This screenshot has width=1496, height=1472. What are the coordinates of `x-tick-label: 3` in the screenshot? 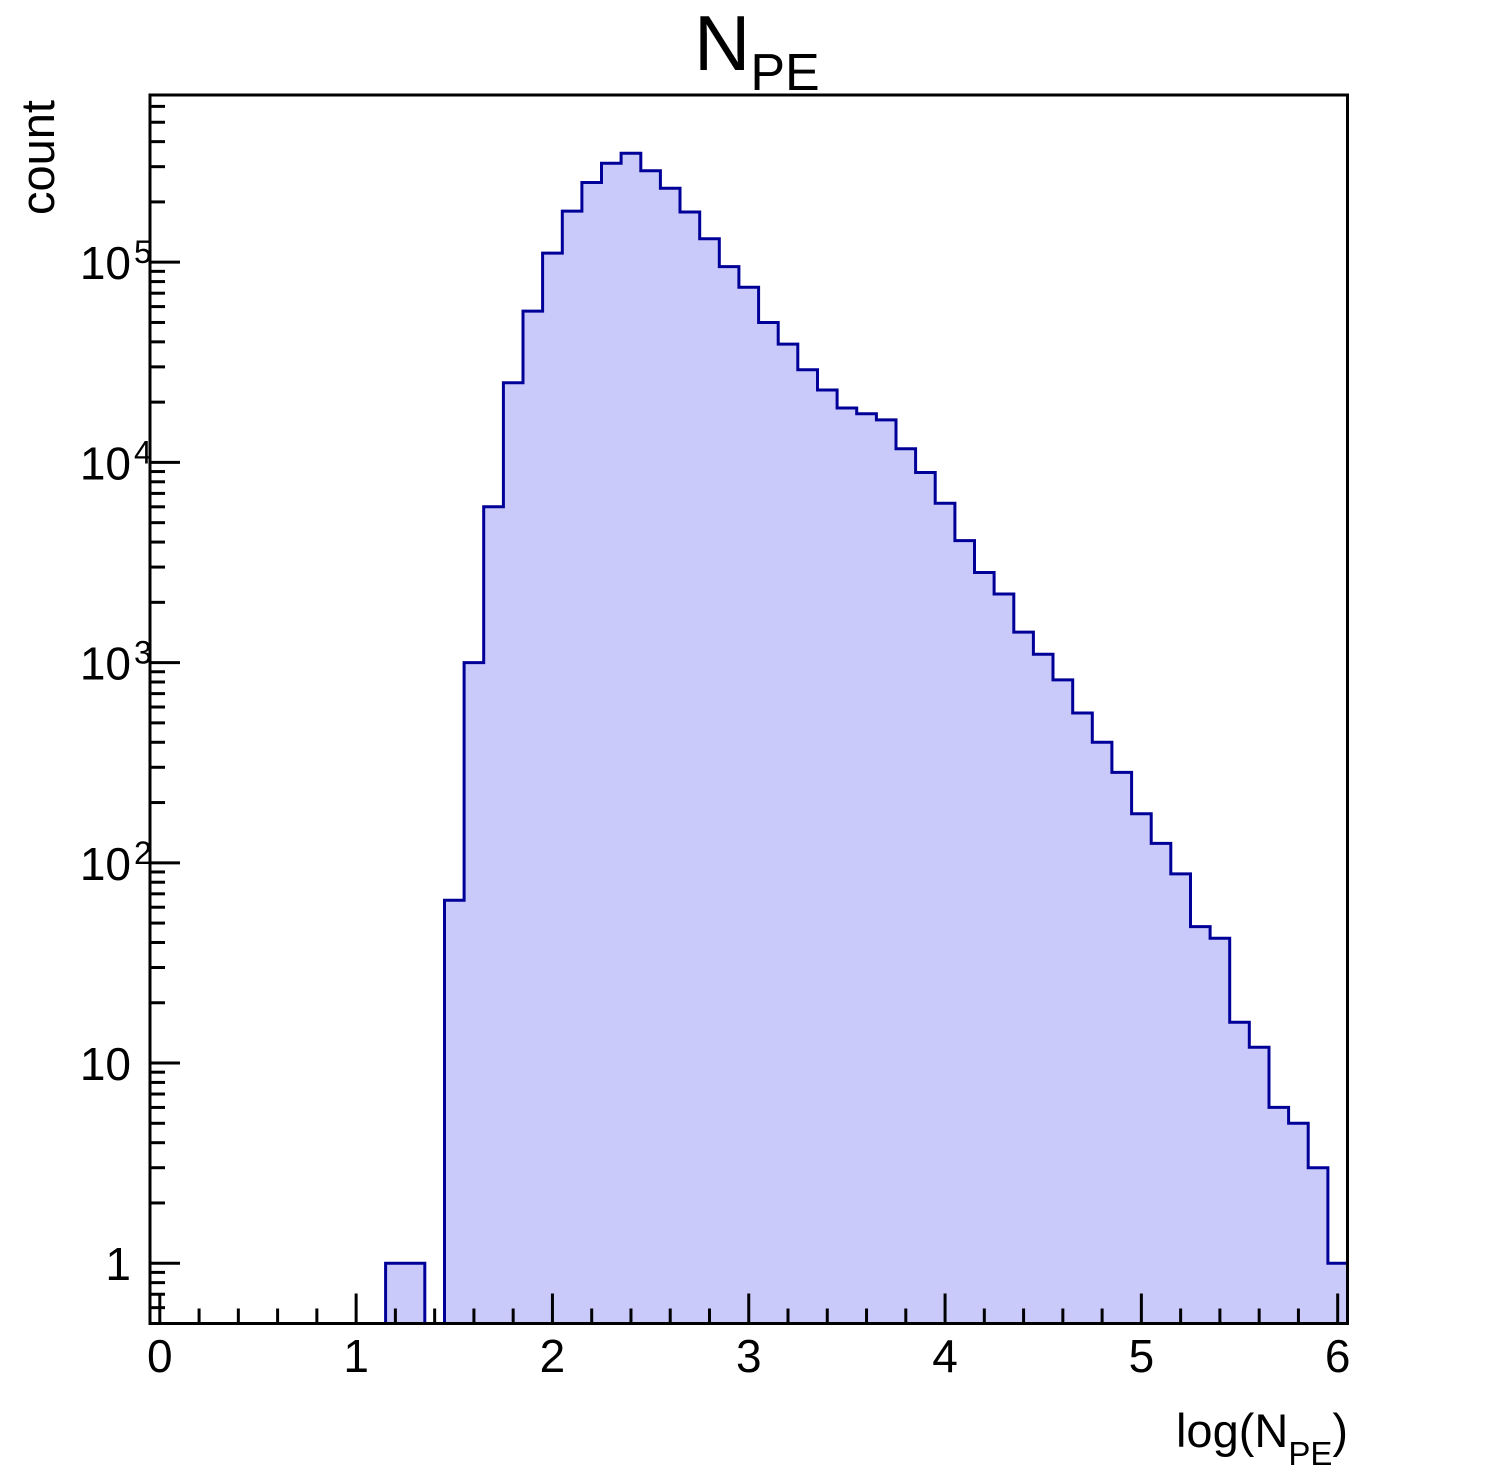 It's located at (749, 1356).